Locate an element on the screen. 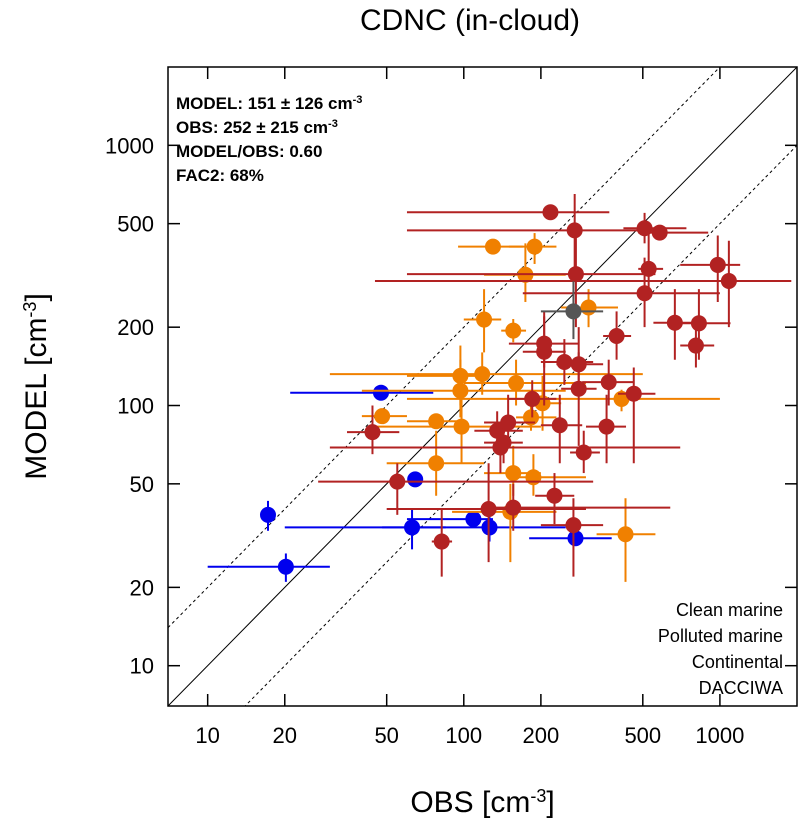  chart-title: CDNC (in-cloud) is located at coordinates (470, 20).